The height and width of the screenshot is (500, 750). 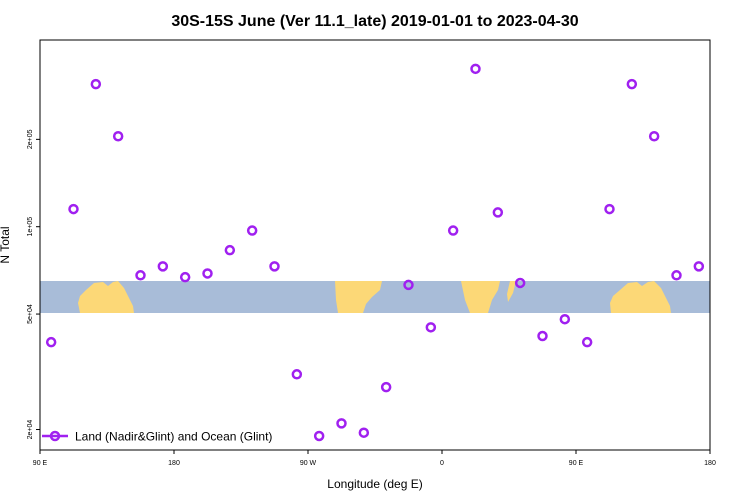 What do you see at coordinates (374, 458) in the screenshot?
I see `x-axis-ticks: 90 E 180 90 W 0 90 E 180` at bounding box center [374, 458].